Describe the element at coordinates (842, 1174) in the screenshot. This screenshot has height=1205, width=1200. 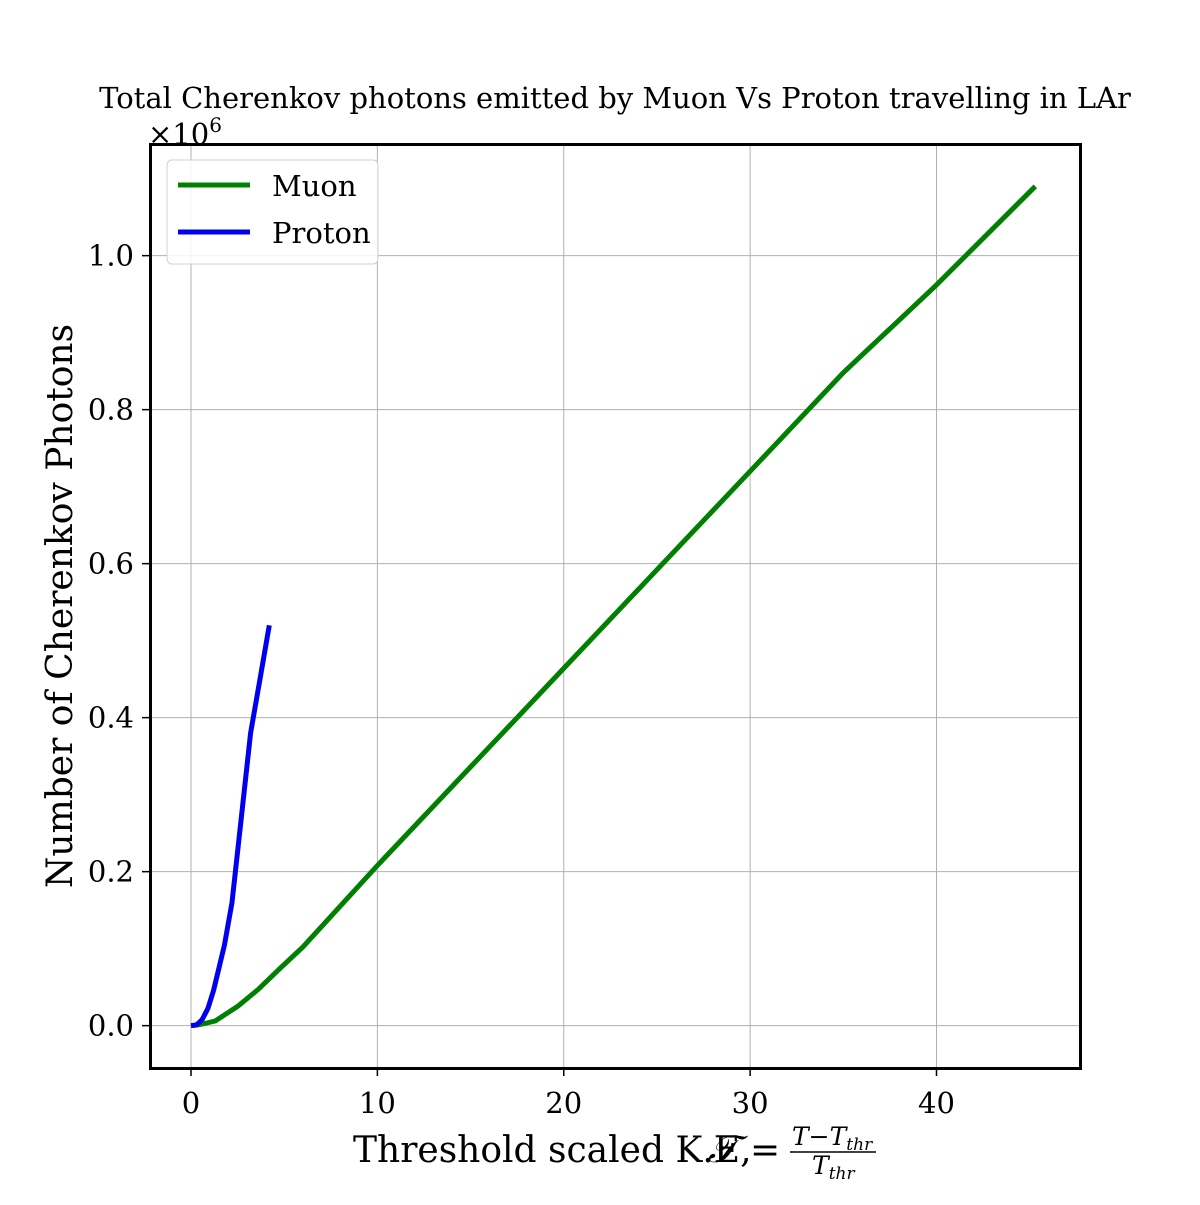
I see `denominator-sub: thr` at that location.